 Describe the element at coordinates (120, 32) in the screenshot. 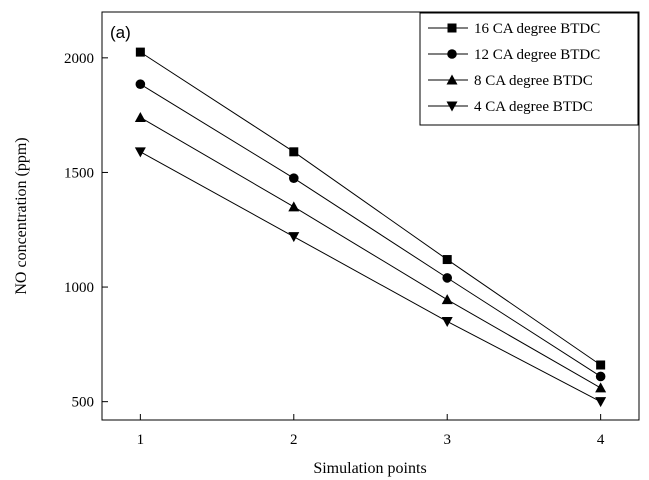

I see `panel-label: (a)` at that location.